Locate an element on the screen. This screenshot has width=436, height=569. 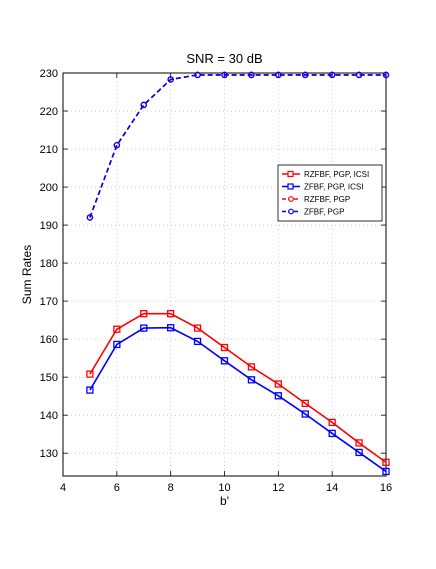
y-axis-label: Sum Rates is located at coordinates (27, 274).